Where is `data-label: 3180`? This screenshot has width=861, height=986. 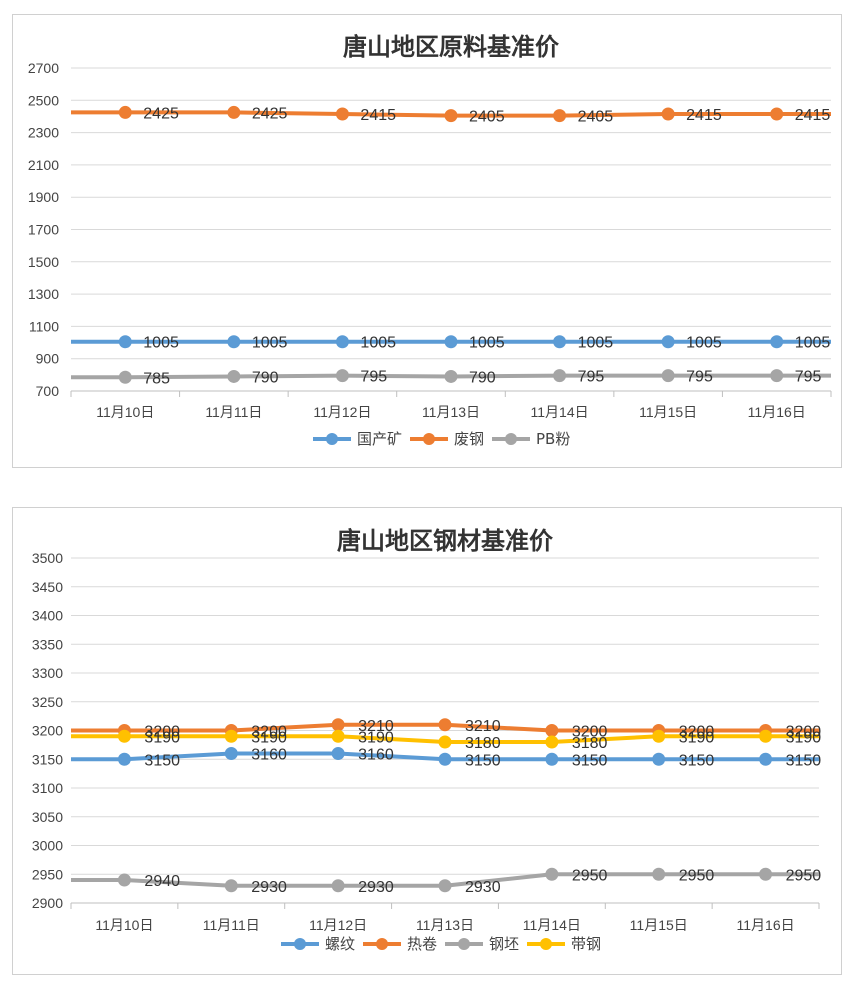
data-label: 3180 is located at coordinates (590, 743).